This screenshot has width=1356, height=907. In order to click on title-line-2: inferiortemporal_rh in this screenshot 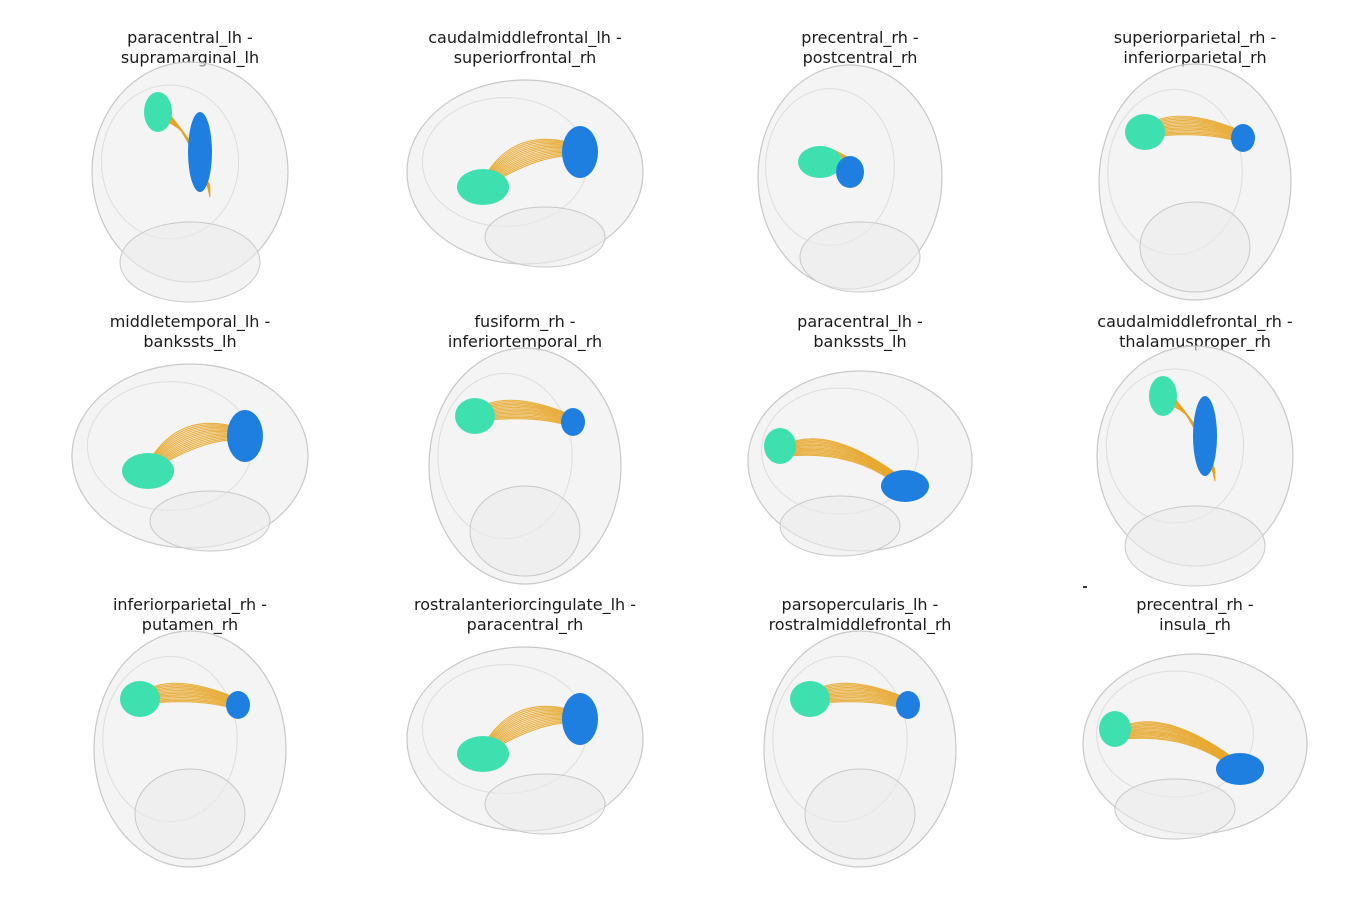, I will do `click(525, 341)`.